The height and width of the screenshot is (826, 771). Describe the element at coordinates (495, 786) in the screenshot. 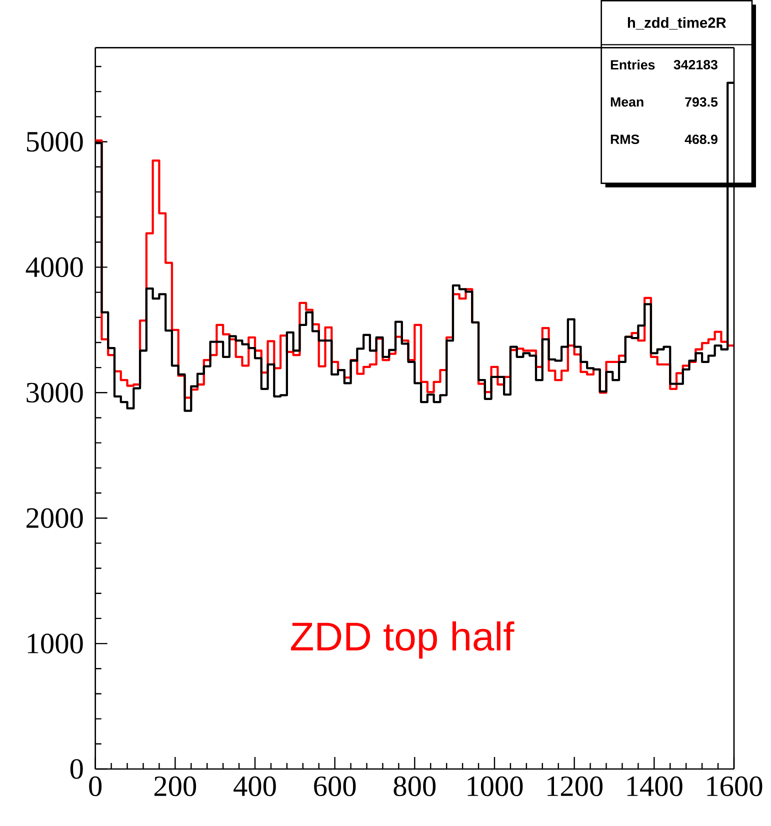

I see `x-tick-label: 1000` at that location.